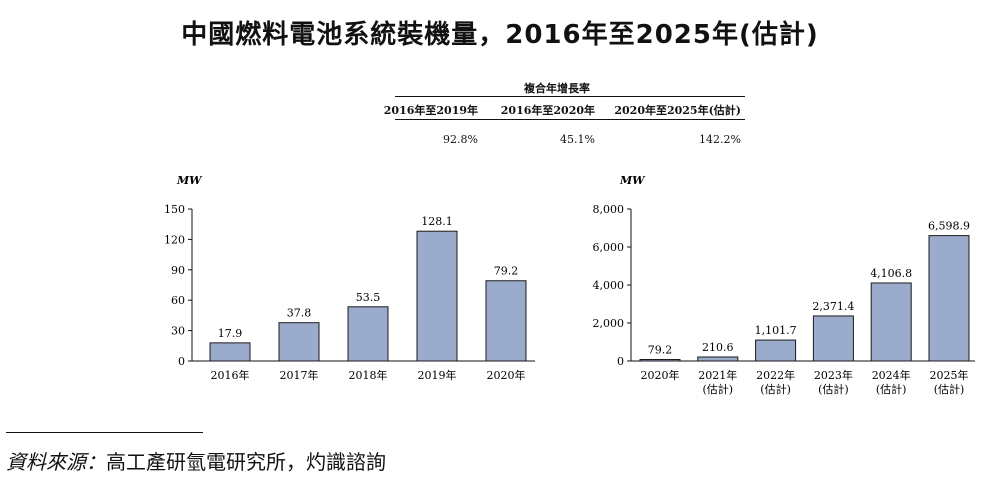  What do you see at coordinates (609, 209) in the screenshot?
I see `y-tick-label: 8,000` at bounding box center [609, 209].